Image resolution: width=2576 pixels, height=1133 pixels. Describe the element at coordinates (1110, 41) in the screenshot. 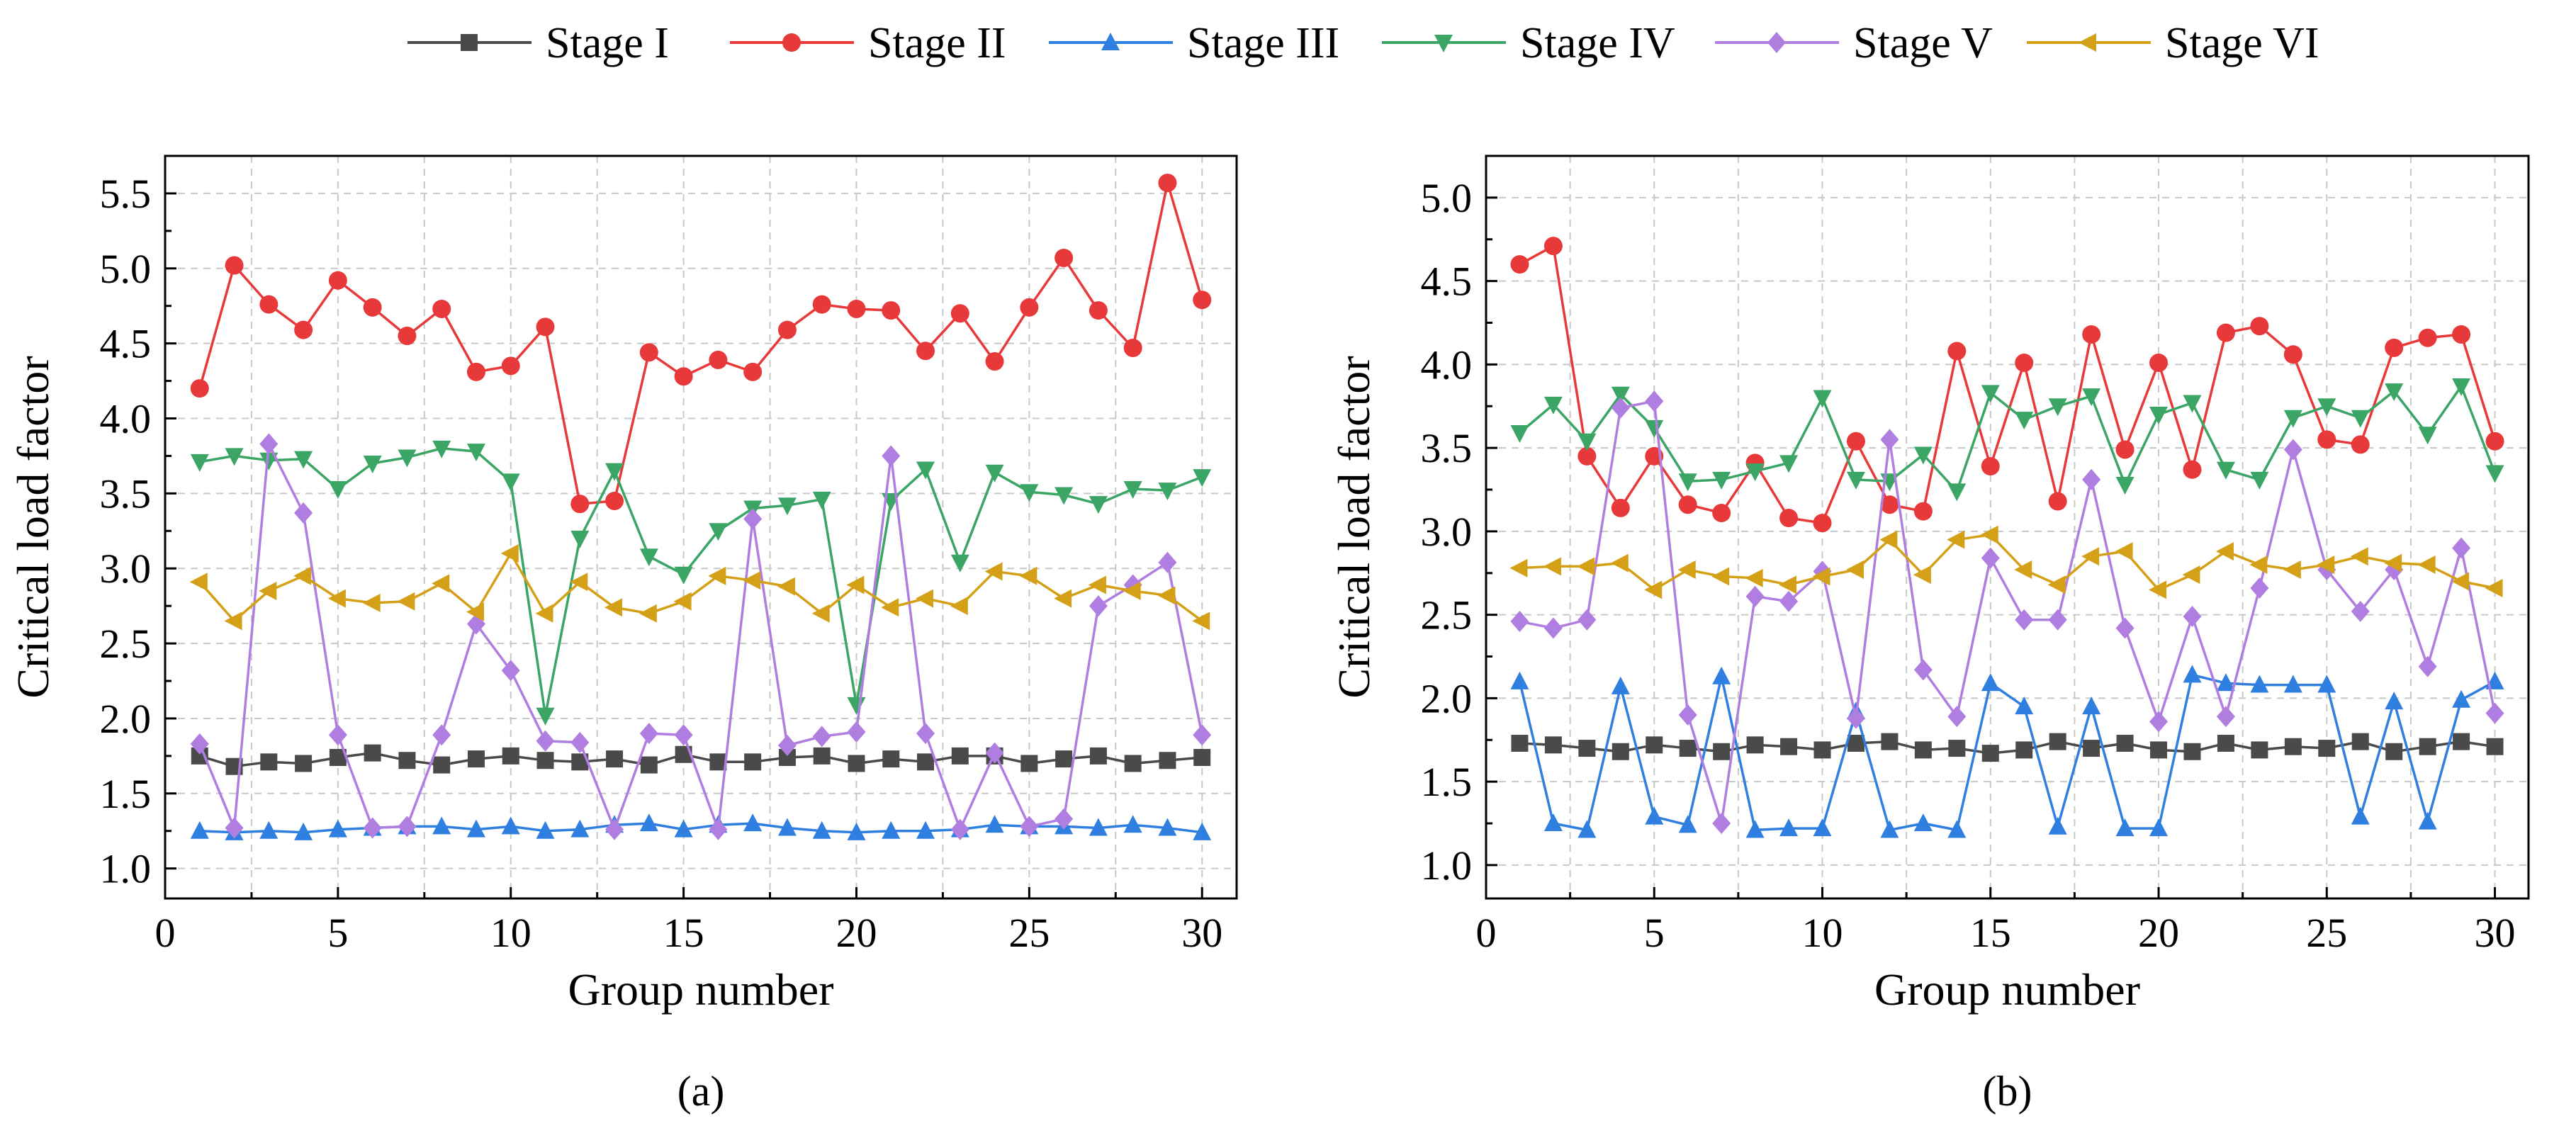

I see `legend-marker-stage-iii` at that location.